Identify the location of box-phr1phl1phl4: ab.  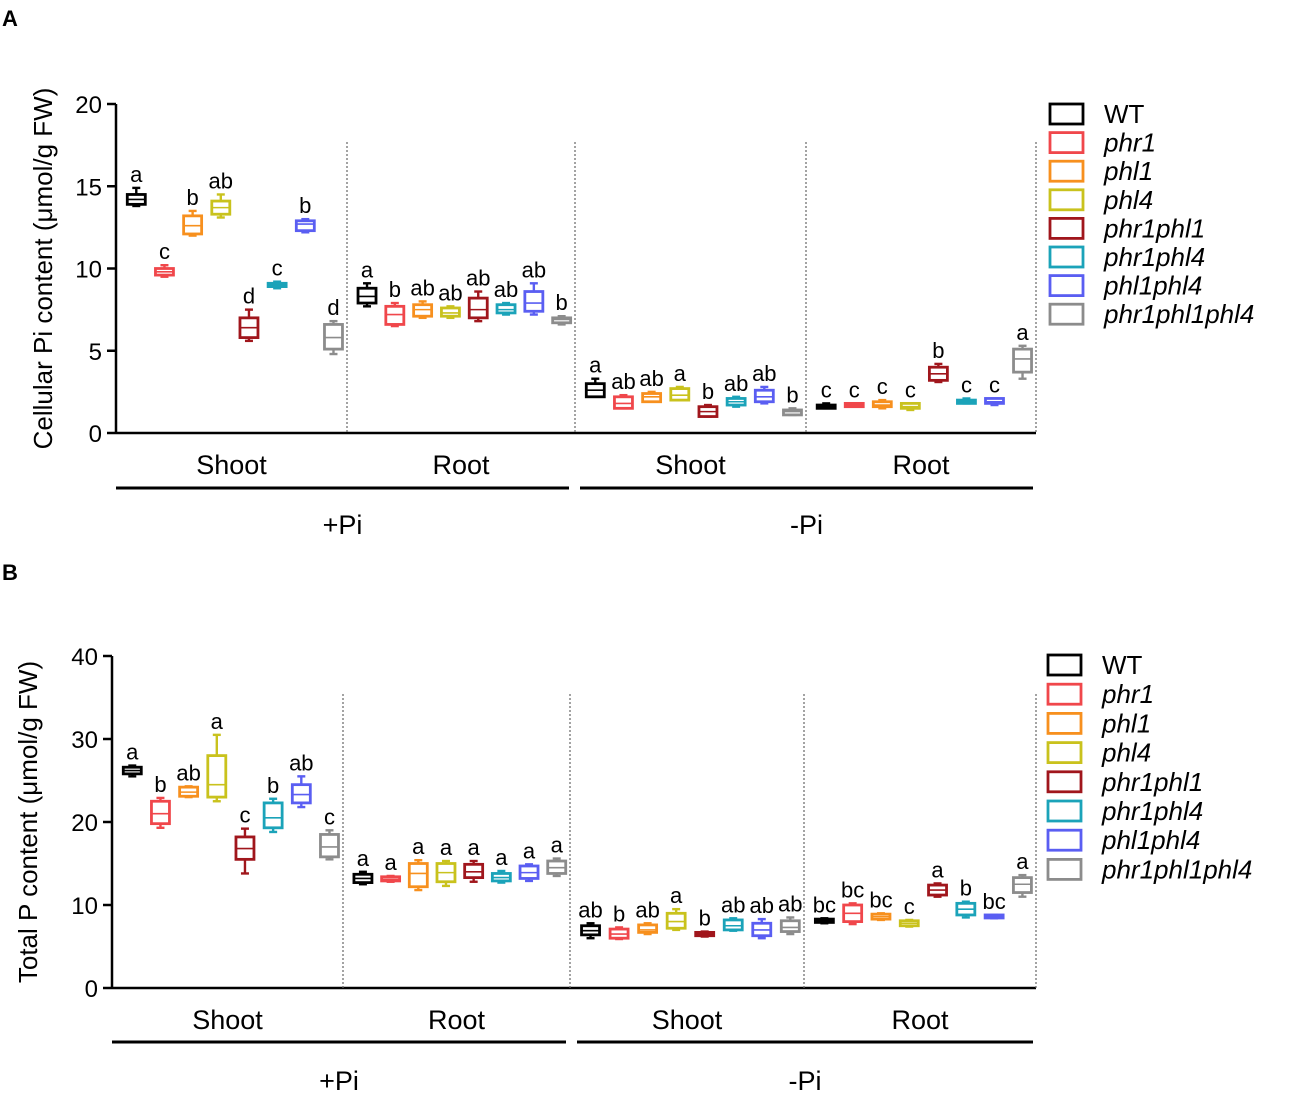
(790, 913).